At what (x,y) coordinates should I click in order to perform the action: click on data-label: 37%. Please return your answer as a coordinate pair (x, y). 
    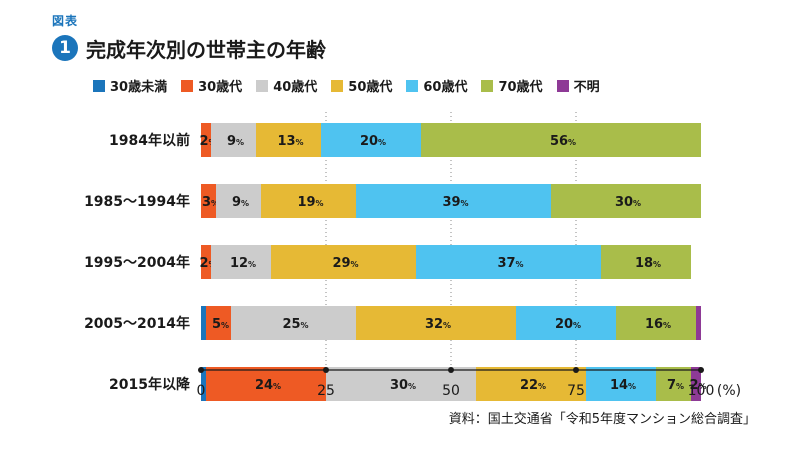
    Looking at the image, I should click on (510, 263).